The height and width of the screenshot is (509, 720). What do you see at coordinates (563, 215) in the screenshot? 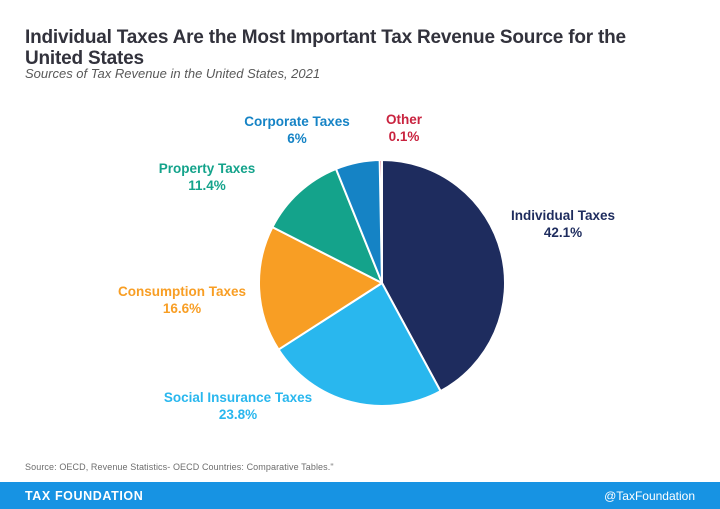
I see `slice-name: Individual Taxes` at bounding box center [563, 215].